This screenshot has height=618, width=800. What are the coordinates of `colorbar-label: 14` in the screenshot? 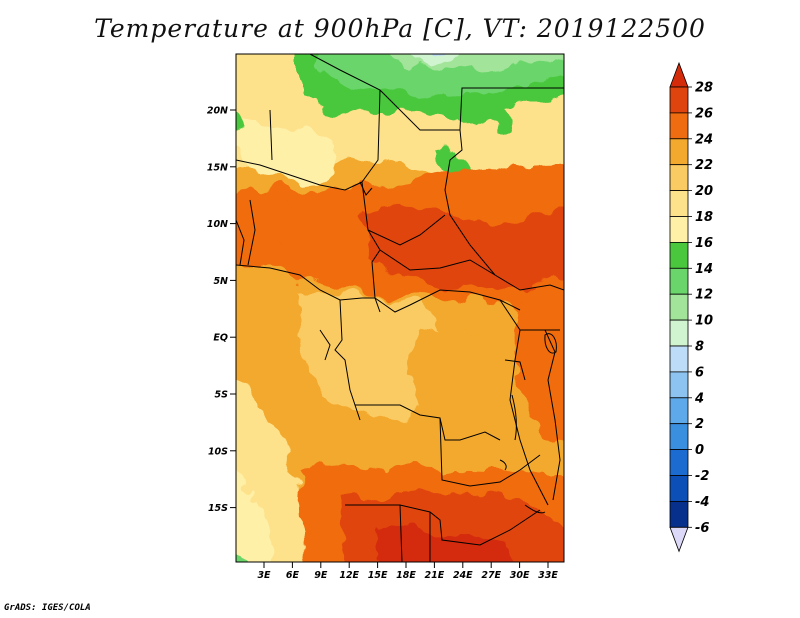 It's located at (704, 269).